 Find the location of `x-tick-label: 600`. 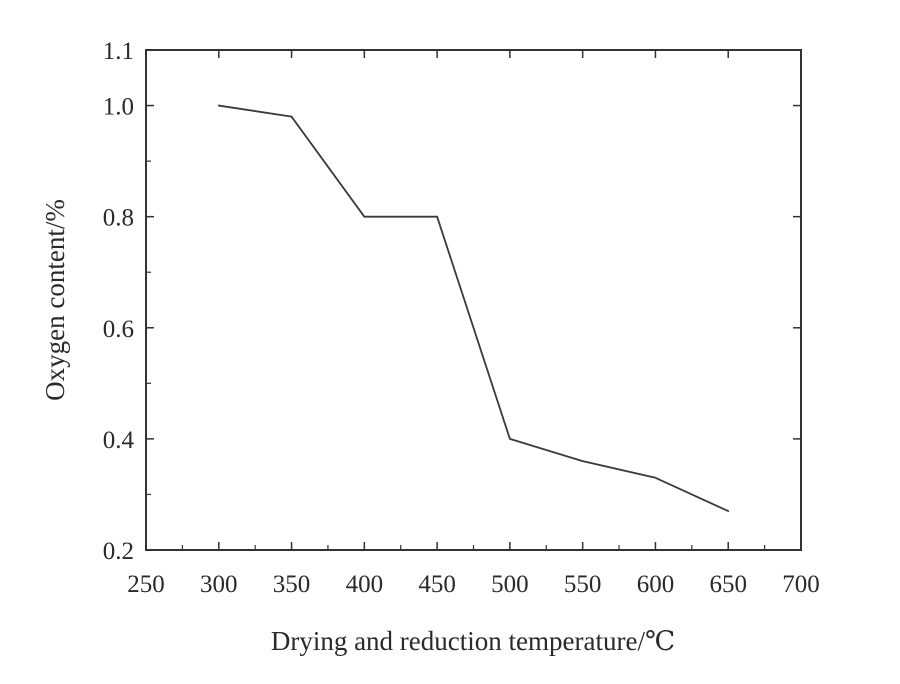

x-tick-label: 600 is located at coordinates (656, 584).